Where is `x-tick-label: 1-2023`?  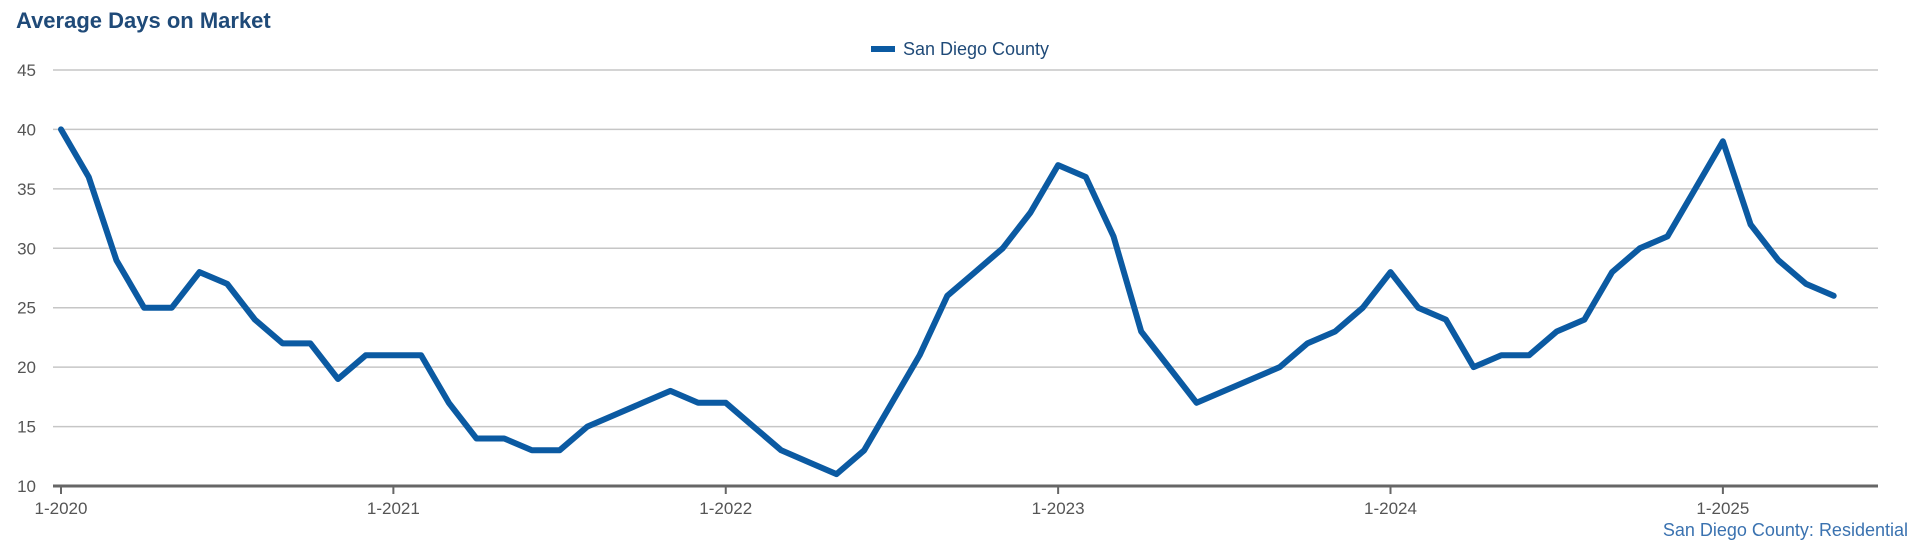
x-tick-label: 1-2023 is located at coordinates (1058, 508).